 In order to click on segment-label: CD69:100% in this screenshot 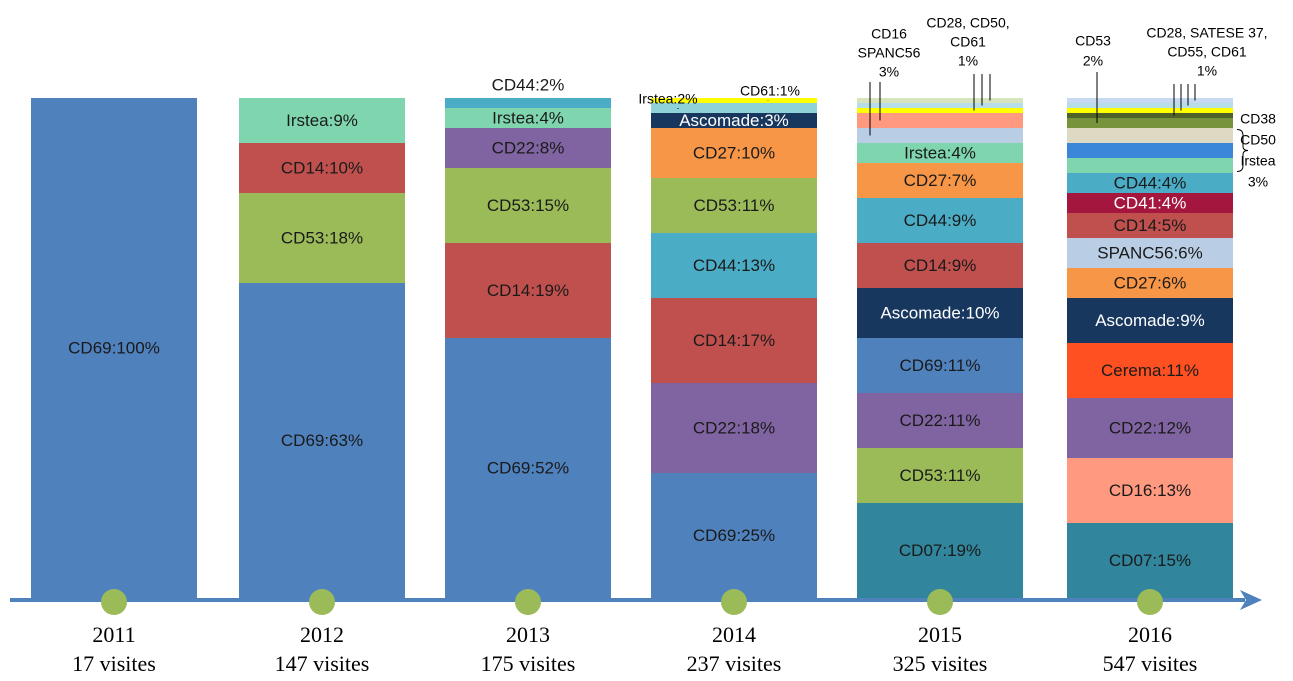, I will do `click(114, 347)`.